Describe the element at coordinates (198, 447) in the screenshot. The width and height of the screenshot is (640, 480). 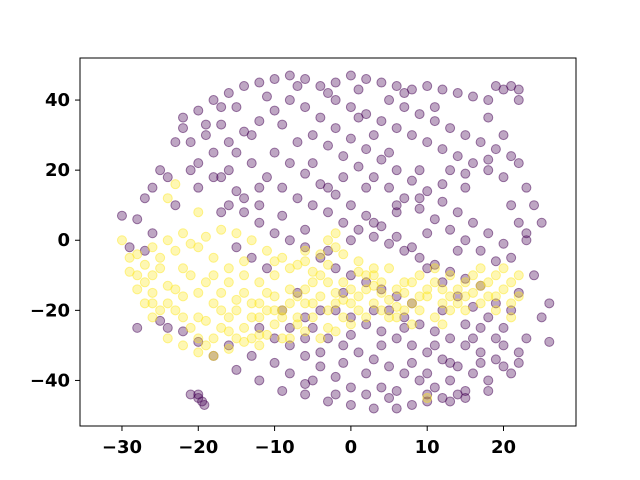
I see `x-tick-label: −20` at that location.